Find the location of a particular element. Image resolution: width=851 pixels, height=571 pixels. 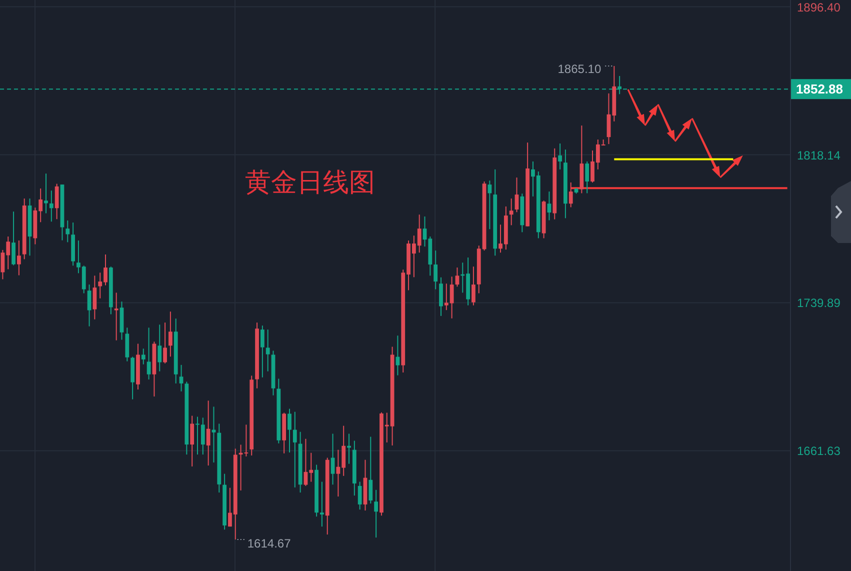

y-tick-label: 1661.63 is located at coordinates (818, 451).